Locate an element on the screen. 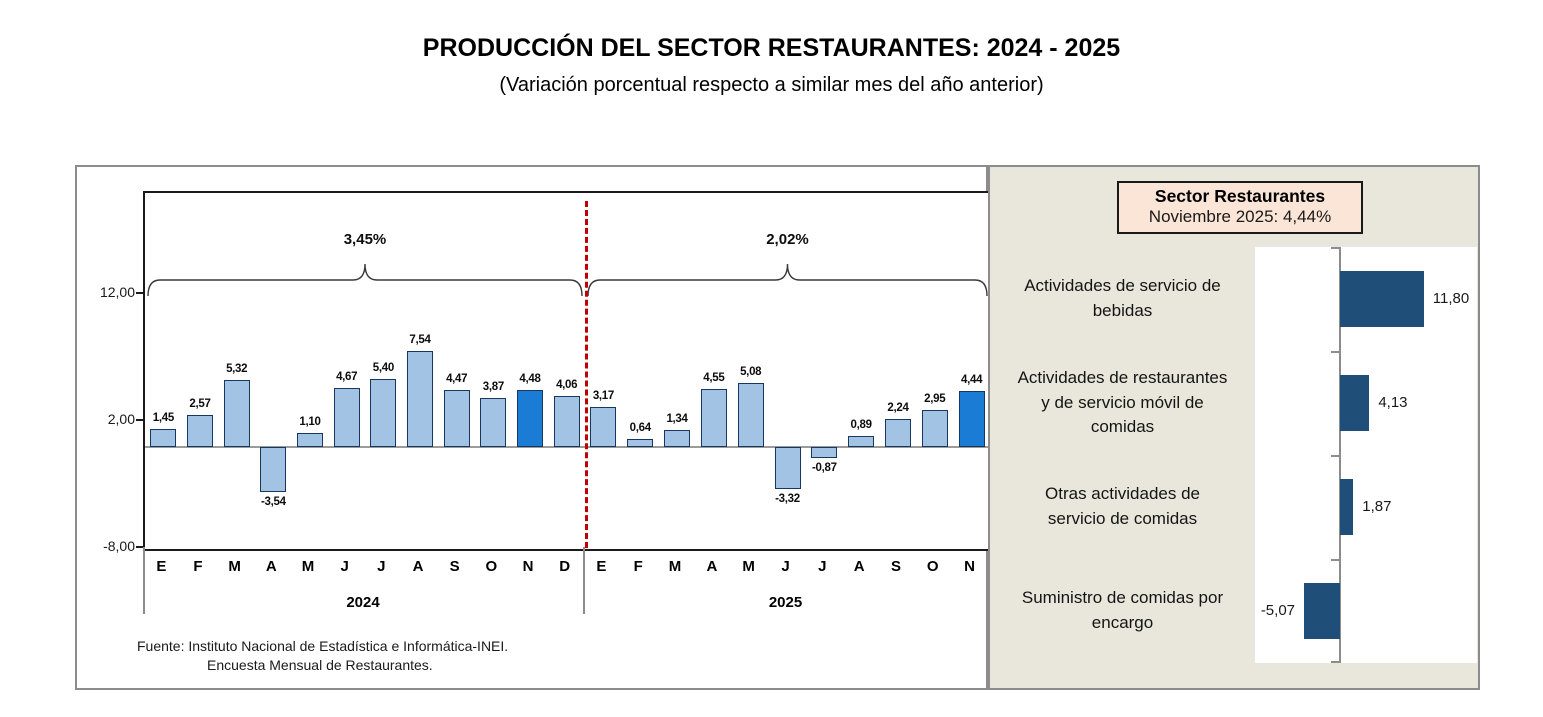  bar-2025-M5 is located at coordinates (750, 415).